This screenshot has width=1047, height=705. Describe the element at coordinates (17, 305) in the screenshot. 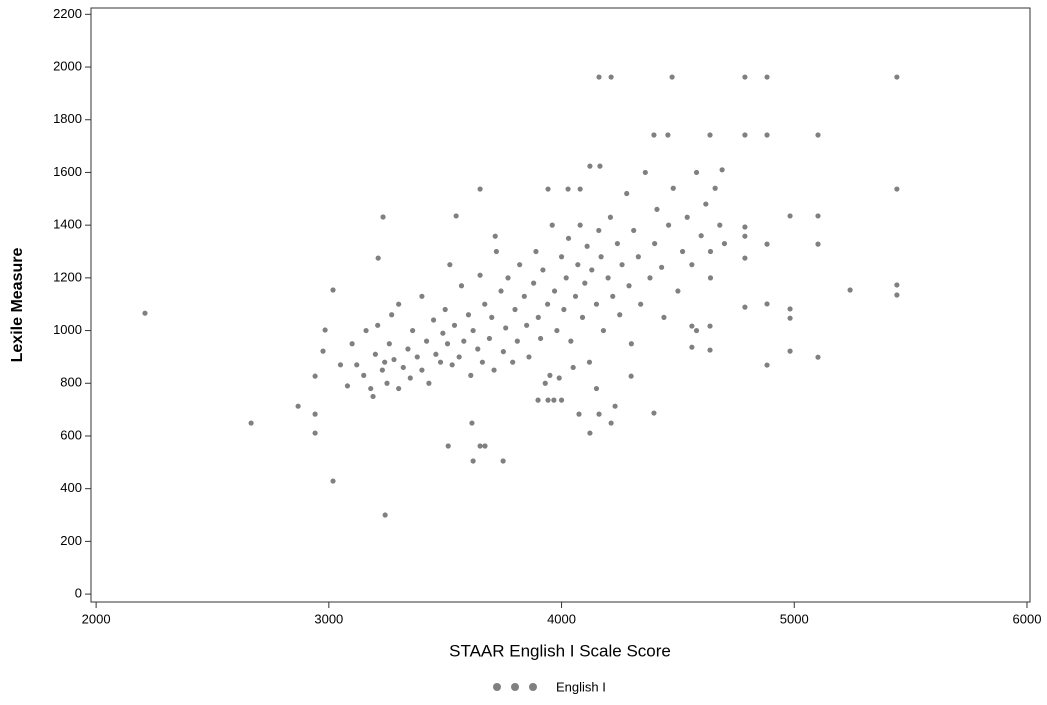

I see `y-axis-label: Lexile Measure` at that location.